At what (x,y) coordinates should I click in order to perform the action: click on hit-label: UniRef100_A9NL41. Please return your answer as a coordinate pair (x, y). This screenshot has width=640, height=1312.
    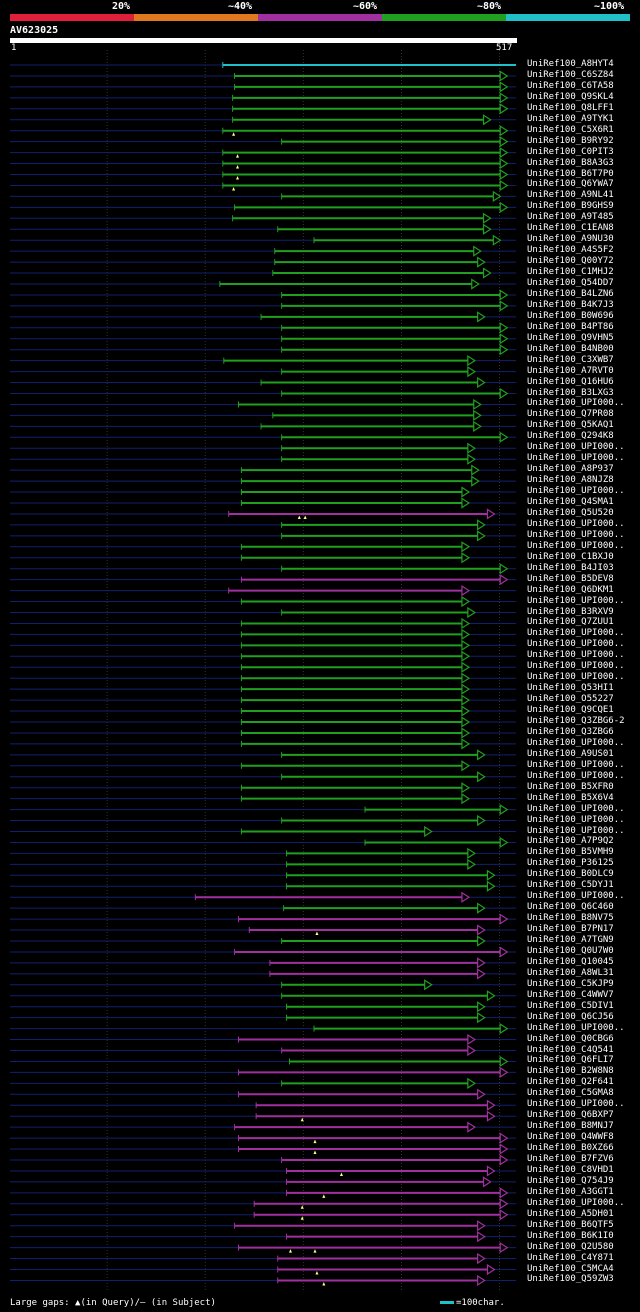
    Looking at the image, I should click on (570, 195).